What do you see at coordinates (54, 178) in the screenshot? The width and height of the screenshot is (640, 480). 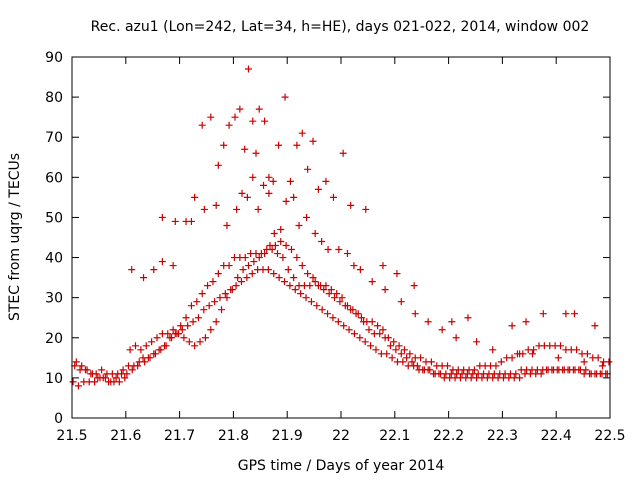 I see `y-tick-label: 60` at bounding box center [54, 178].